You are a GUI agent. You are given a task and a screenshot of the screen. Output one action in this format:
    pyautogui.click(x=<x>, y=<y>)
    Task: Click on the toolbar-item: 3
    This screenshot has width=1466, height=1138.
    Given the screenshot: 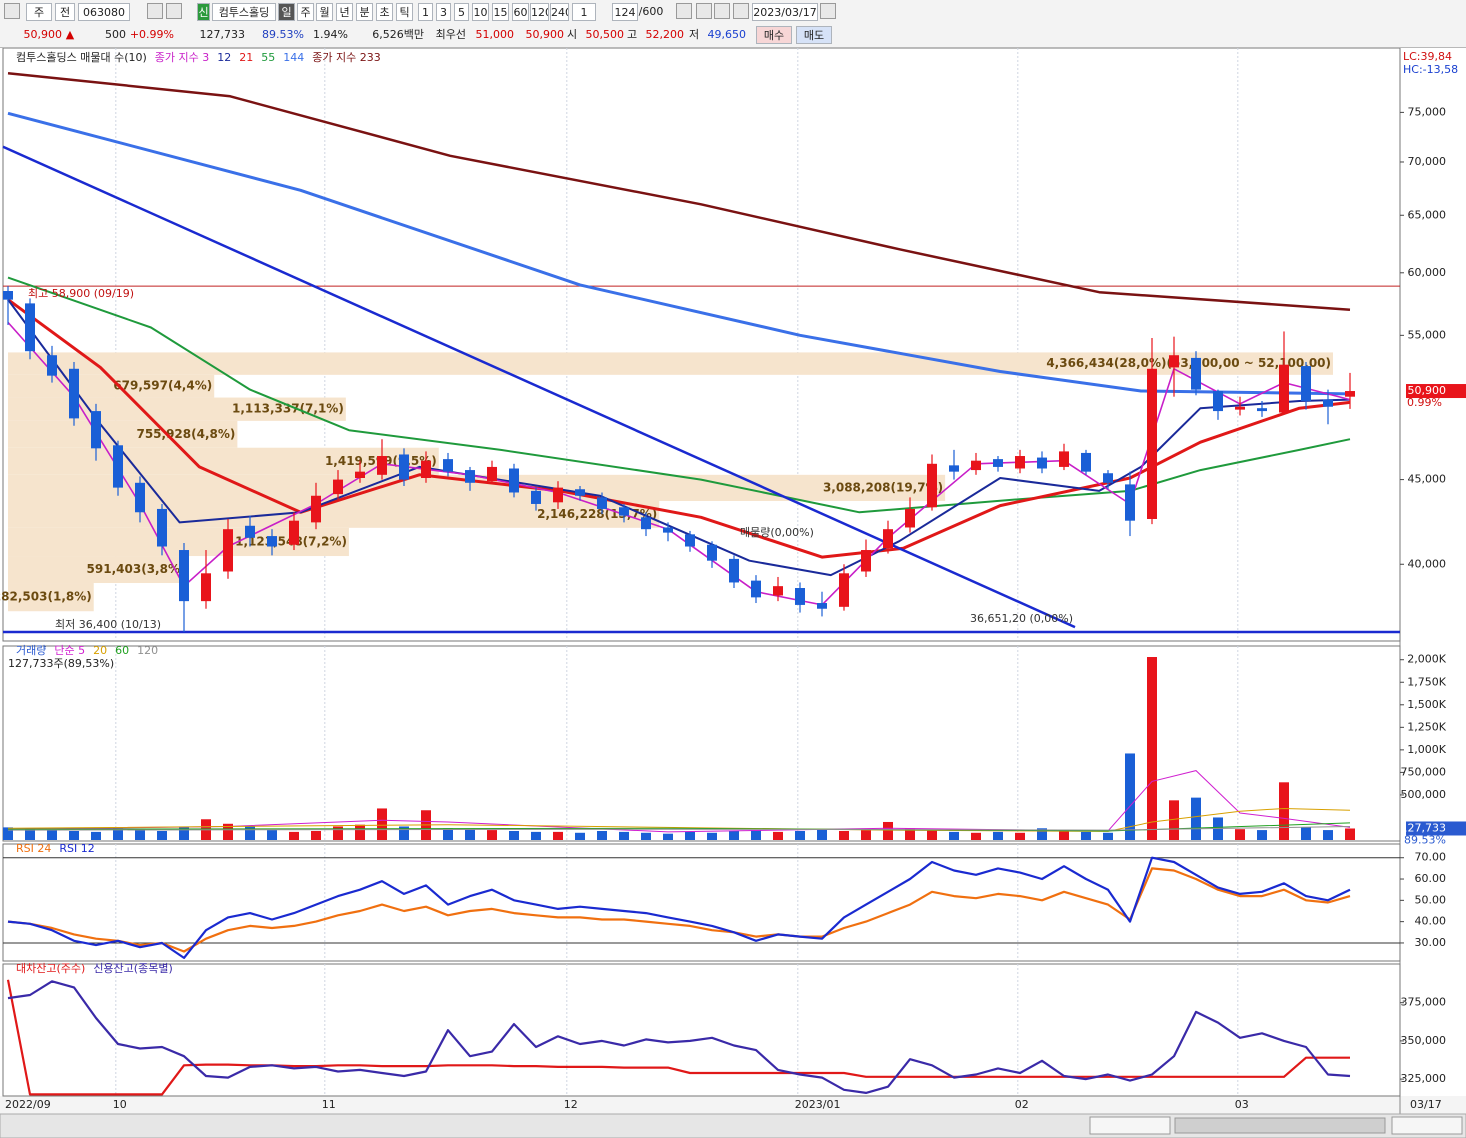 What is the action you would take?
    pyautogui.click(x=443, y=12)
    